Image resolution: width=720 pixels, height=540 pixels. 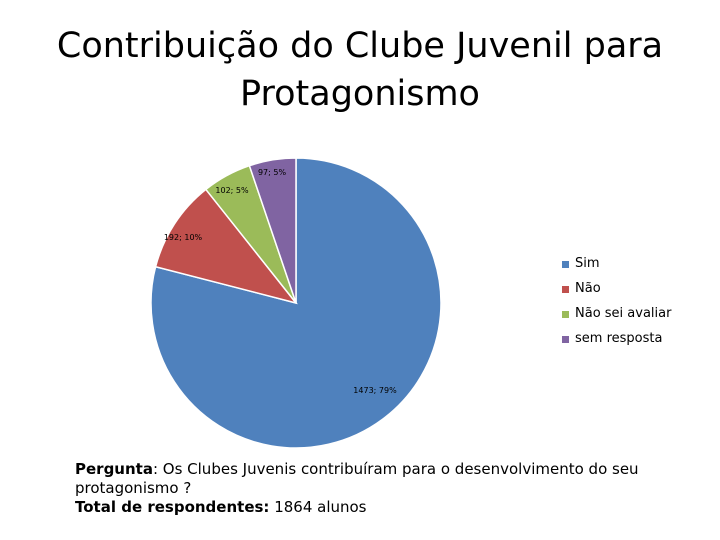 What do you see at coordinates (375, 507) in the screenshot?
I see `total-line: Total de respondentes: 1864 alunos` at bounding box center [375, 507].